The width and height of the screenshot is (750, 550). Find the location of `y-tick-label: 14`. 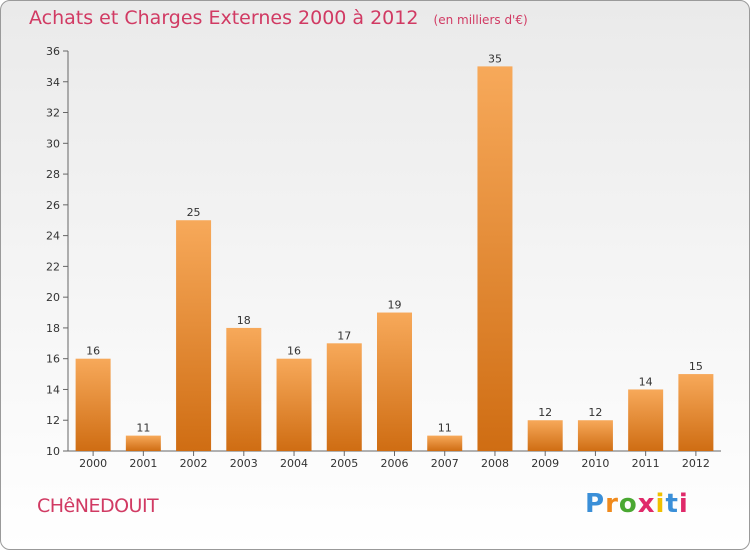

y-tick-label: 14 is located at coordinates (53, 389).